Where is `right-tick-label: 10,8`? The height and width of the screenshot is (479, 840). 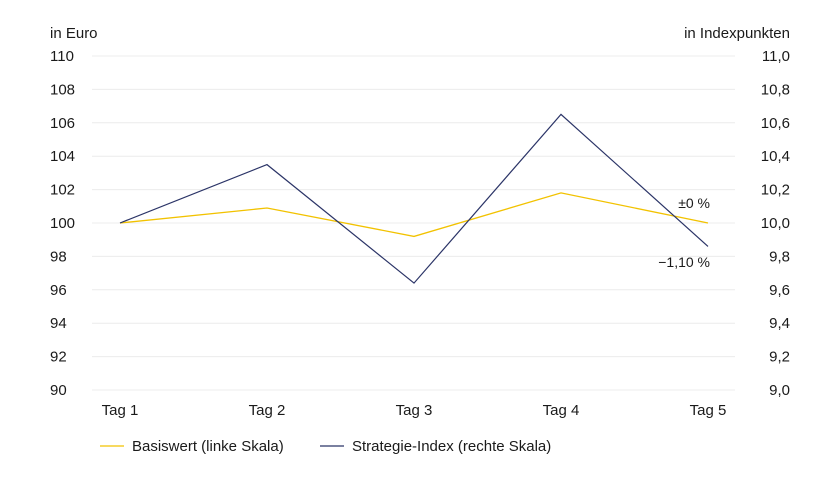 right-tick-label: 10,8 is located at coordinates (775, 89).